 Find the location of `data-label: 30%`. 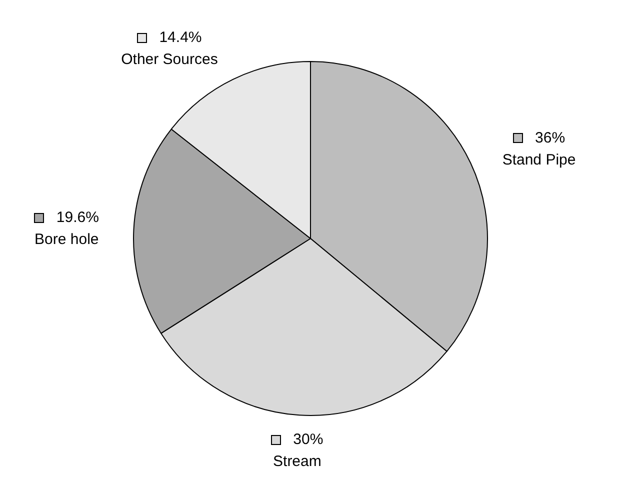

data-label: 30% is located at coordinates (308, 439).